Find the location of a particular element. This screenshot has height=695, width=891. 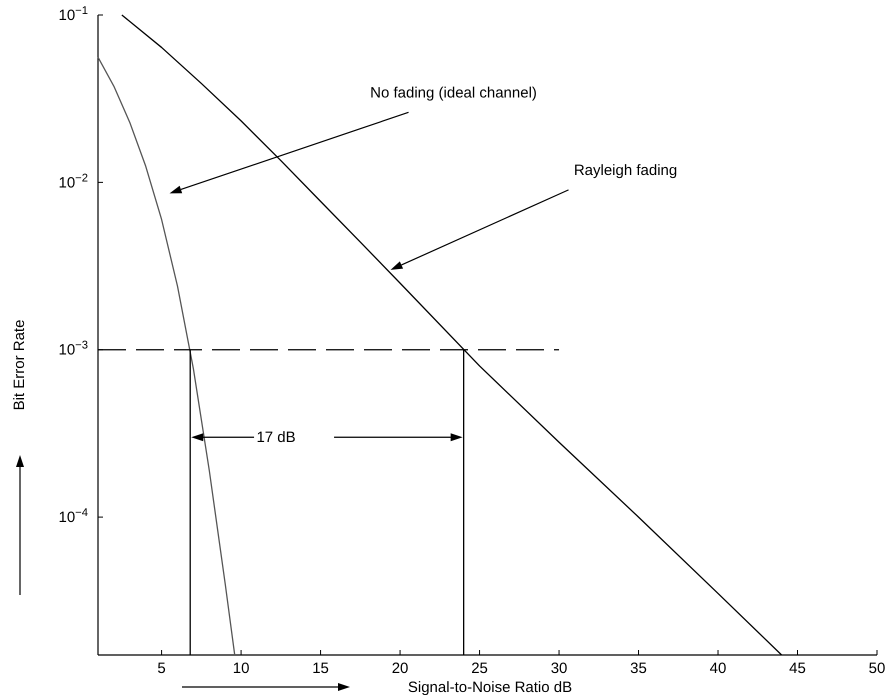

x-tick-label: 5 is located at coordinates (161, 668).